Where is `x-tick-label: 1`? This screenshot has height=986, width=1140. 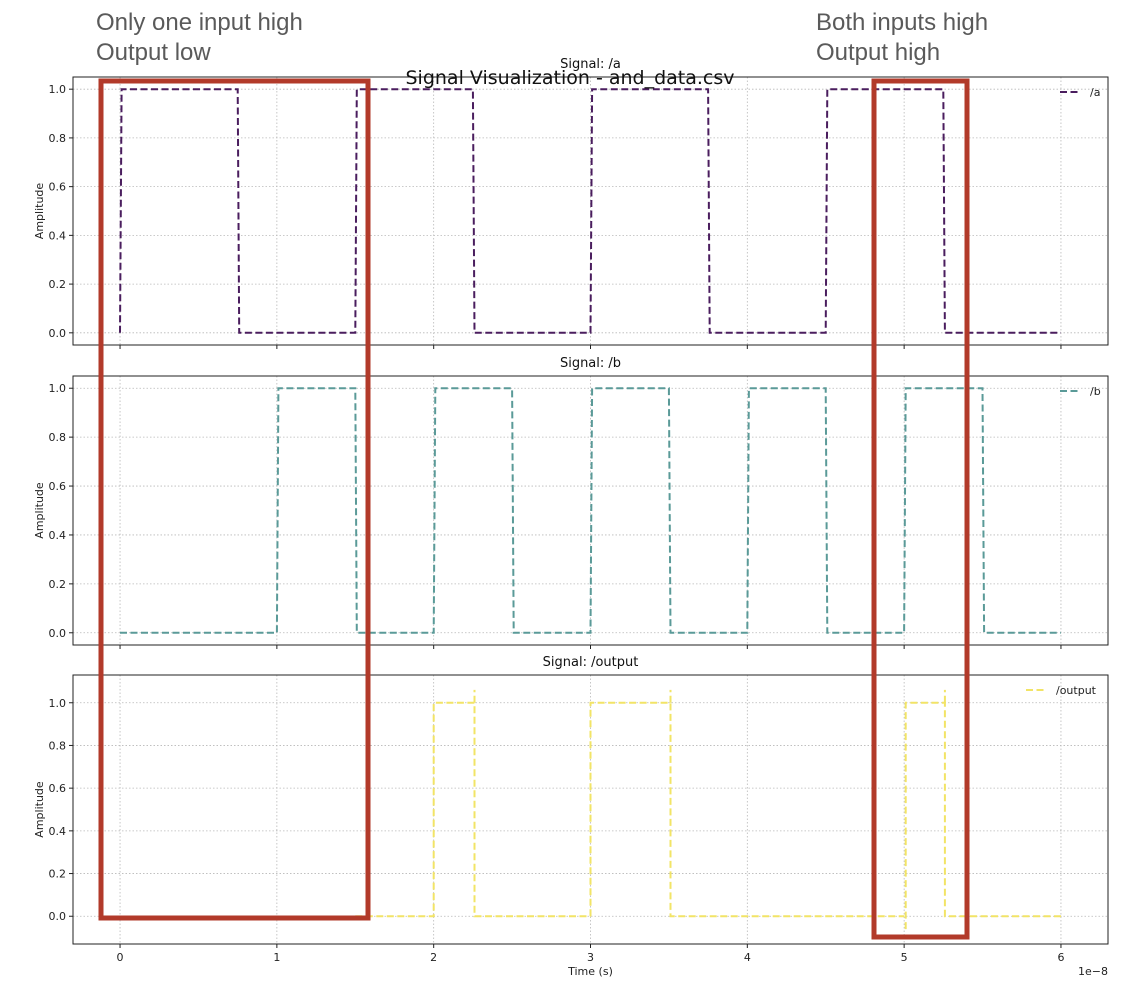
x-tick-label: 1 is located at coordinates (276, 957).